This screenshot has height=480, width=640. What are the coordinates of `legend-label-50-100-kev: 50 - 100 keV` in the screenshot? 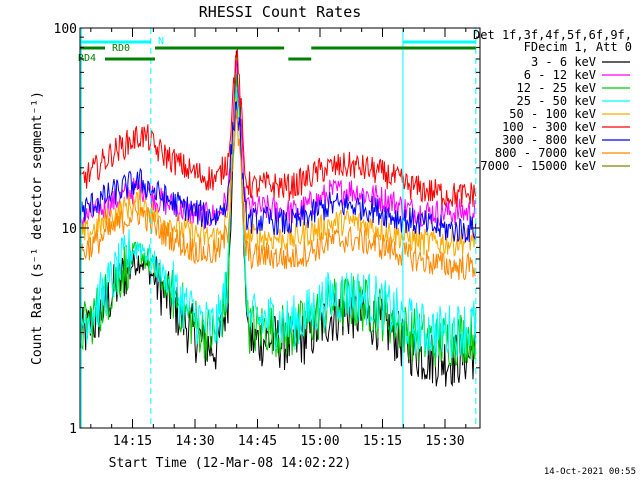 It's located at (552, 114).